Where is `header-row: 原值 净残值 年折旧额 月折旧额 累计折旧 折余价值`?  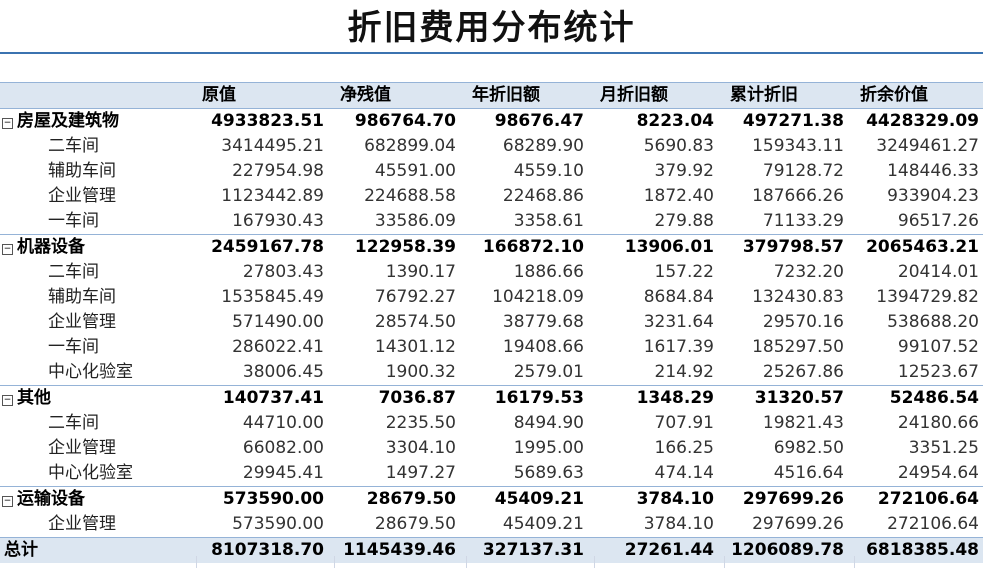
header-row: 原值 净残值 年折旧额 月折旧额 累计折旧 折余价值 is located at coordinates (491, 95).